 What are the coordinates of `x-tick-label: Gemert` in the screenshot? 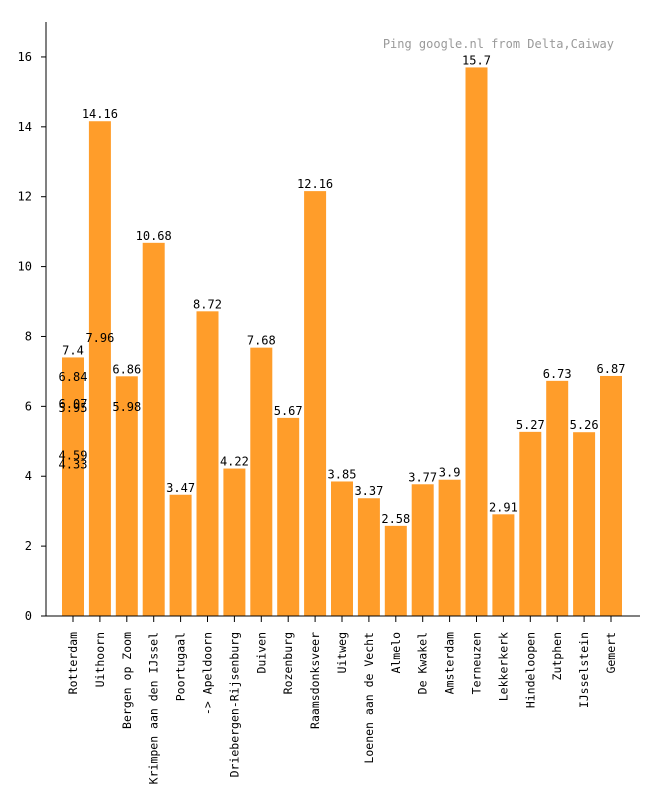 It's located at (611, 653).